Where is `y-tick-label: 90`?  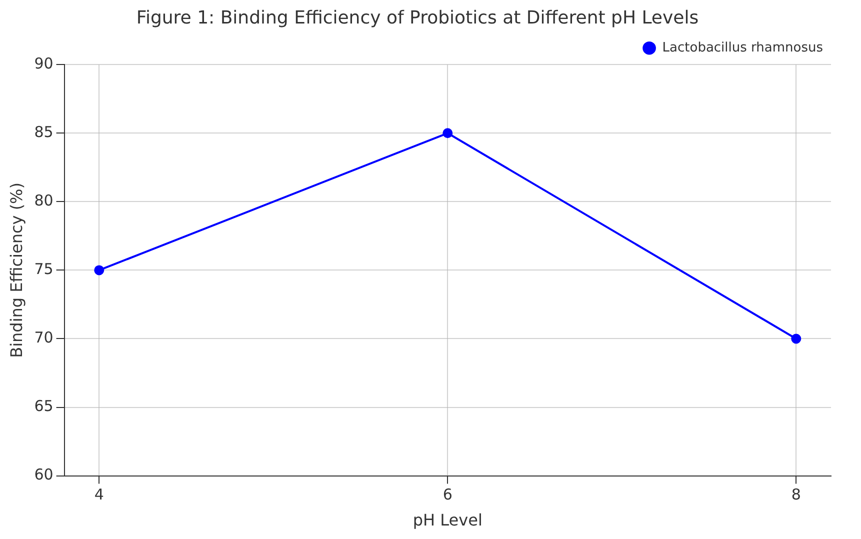
y-tick-label: 90 is located at coordinates (44, 63).